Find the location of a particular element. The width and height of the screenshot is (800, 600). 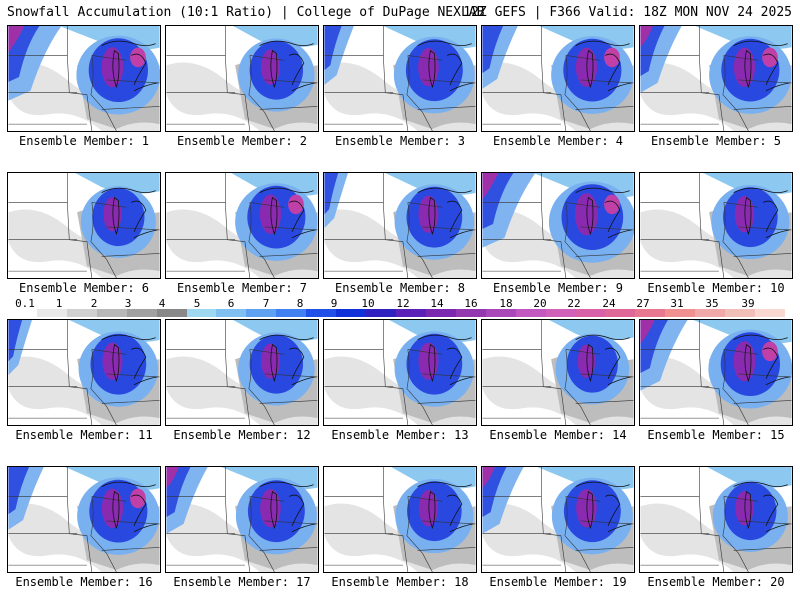

ensemble-member-label: Ensemble Member: 11 is located at coordinates (84, 435).